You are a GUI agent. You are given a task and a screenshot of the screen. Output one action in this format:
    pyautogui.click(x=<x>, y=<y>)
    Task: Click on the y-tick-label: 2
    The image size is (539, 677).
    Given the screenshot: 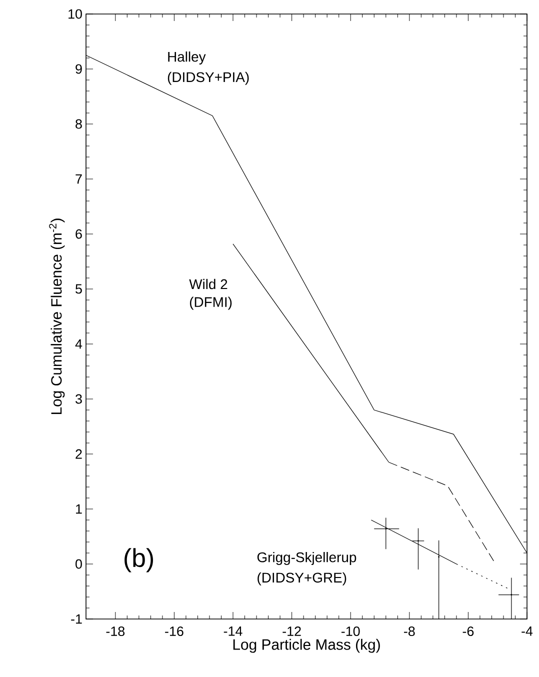 What is the action you would take?
    pyautogui.click(x=79, y=454)
    